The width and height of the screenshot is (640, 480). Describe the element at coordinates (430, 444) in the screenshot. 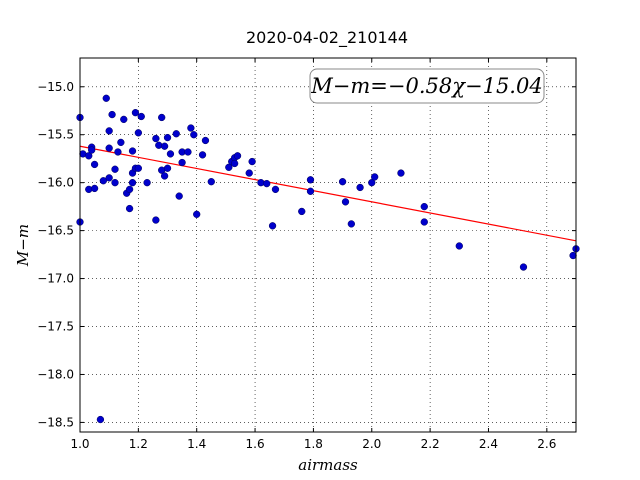

I see `x-tick-label: 2.2` at that location.